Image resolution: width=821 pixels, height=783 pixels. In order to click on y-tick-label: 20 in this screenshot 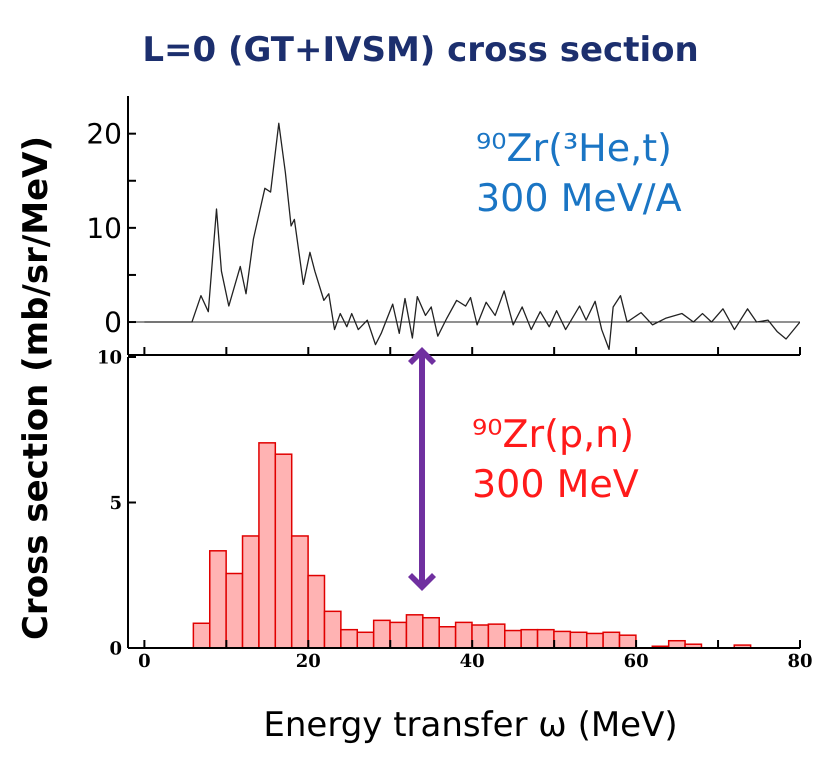, I will do `click(104, 134)`.